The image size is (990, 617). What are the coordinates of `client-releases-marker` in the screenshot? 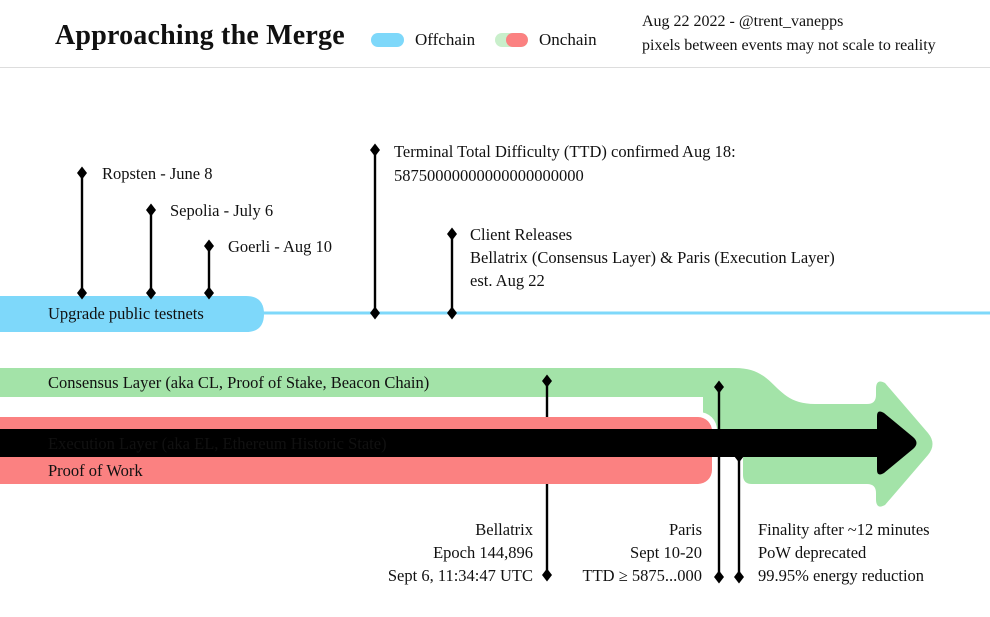 It's located at (452, 273).